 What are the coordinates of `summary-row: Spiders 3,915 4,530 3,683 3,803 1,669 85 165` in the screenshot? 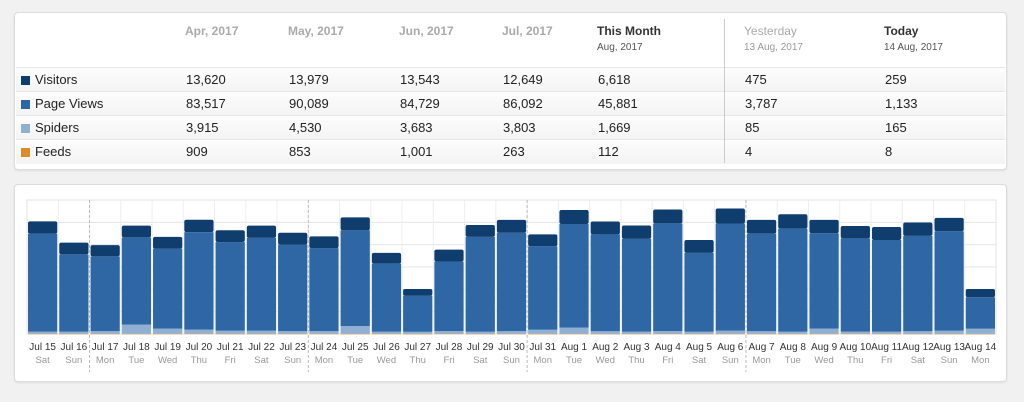 It's located at (510, 127).